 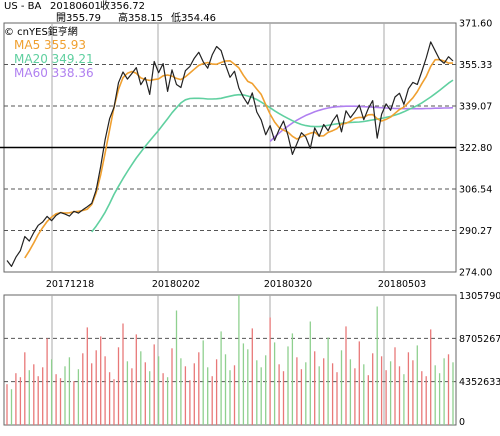 What do you see at coordinates (479, 382) in the screenshot?
I see `volume-y-tick-label: 4352633` at bounding box center [479, 382].